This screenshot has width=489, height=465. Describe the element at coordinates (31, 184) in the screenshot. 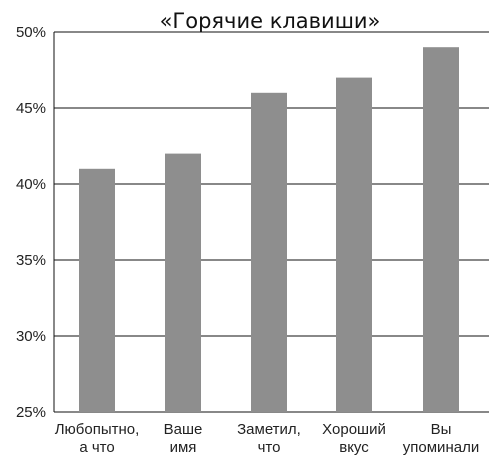

I see `y-tick-label: 40%` at that location.